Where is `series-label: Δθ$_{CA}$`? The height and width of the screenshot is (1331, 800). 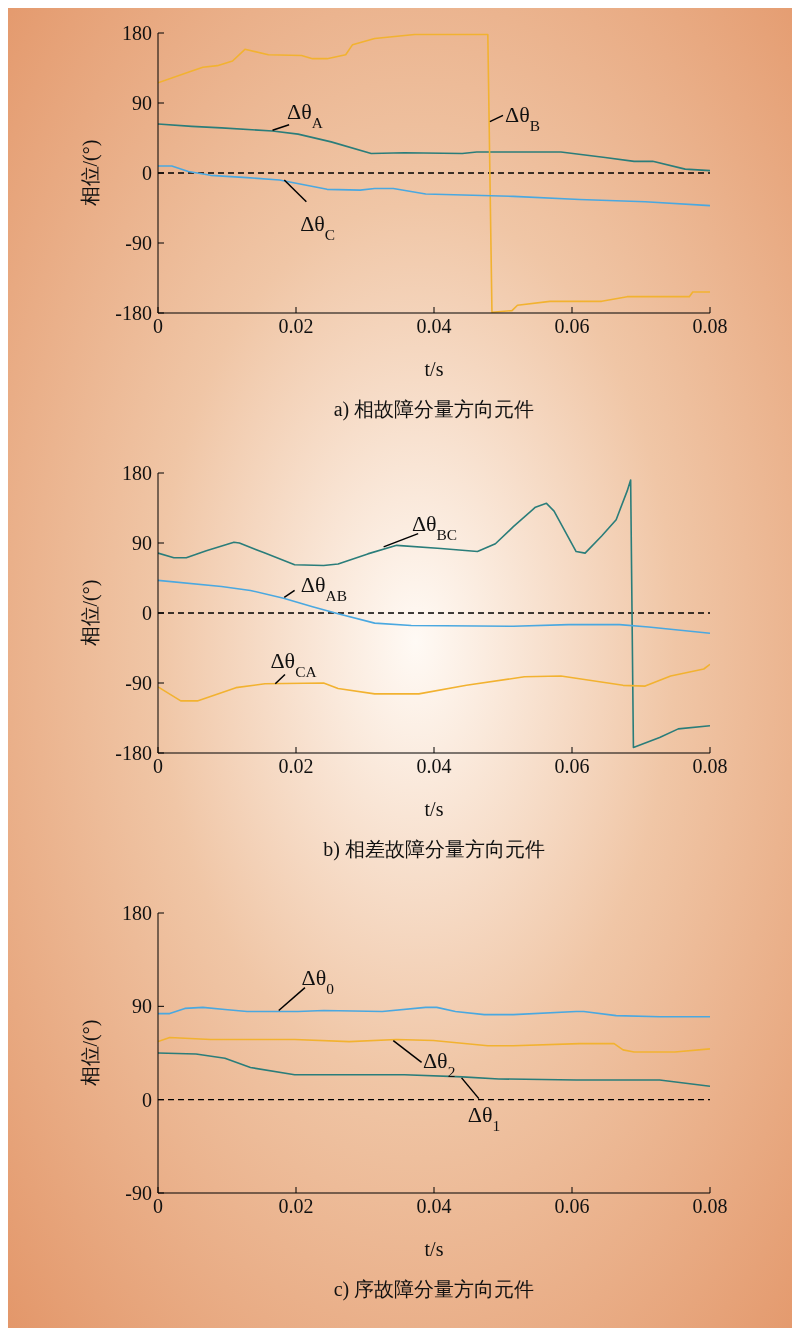
series-label: Δθ$_{CA}$ is located at coordinates (293, 664).